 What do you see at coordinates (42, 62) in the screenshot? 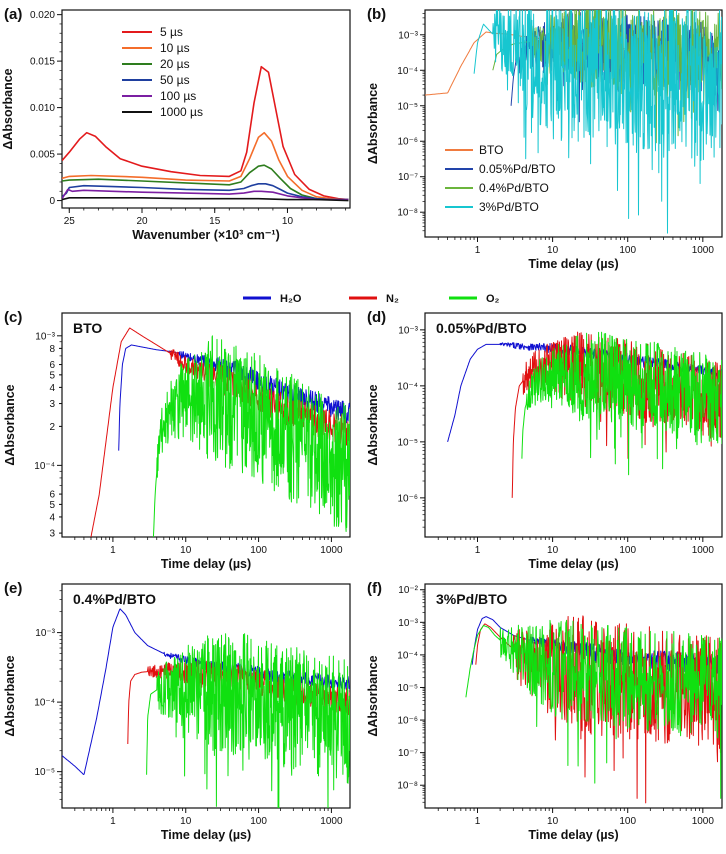
I see `y-tick-label: 0.015` at bounding box center [42, 62].